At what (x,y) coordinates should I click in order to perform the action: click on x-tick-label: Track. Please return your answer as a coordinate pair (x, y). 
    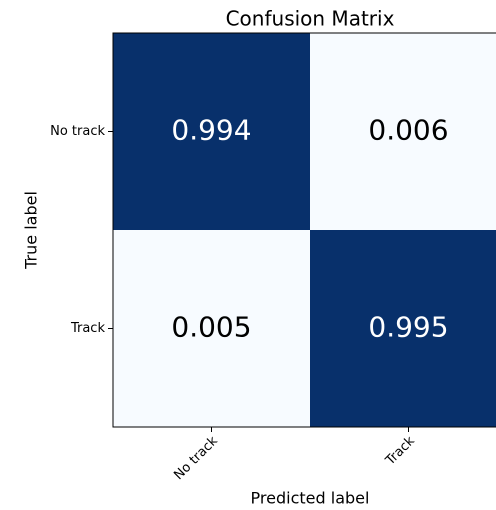
    Looking at the image, I should click on (400, 451).